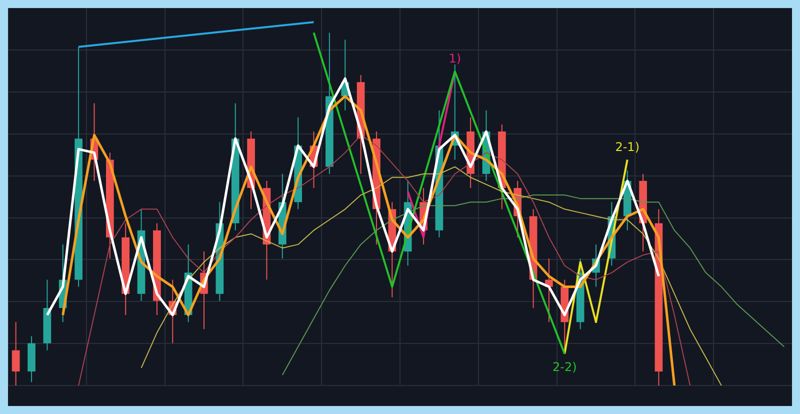 Image resolution: width=800 pixels, height=414 pixels. What do you see at coordinates (627, 147) in the screenshot?
I see `series-label: 2-1)` at bounding box center [627, 147].